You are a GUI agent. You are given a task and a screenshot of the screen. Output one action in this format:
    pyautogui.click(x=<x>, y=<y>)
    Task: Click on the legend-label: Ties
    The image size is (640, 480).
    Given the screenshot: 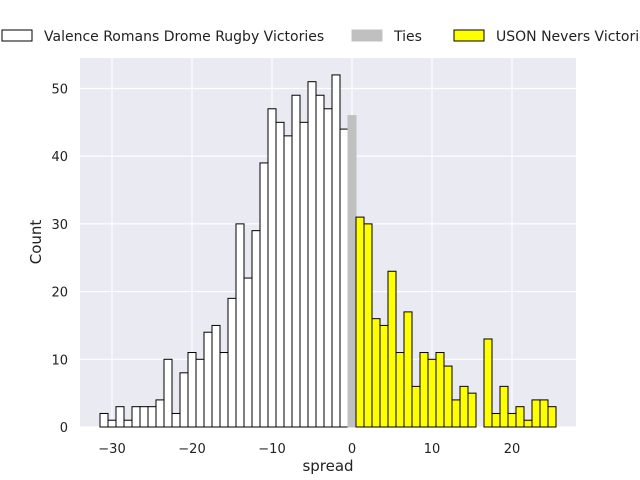 What is the action you would take?
    pyautogui.click(x=407, y=37)
    